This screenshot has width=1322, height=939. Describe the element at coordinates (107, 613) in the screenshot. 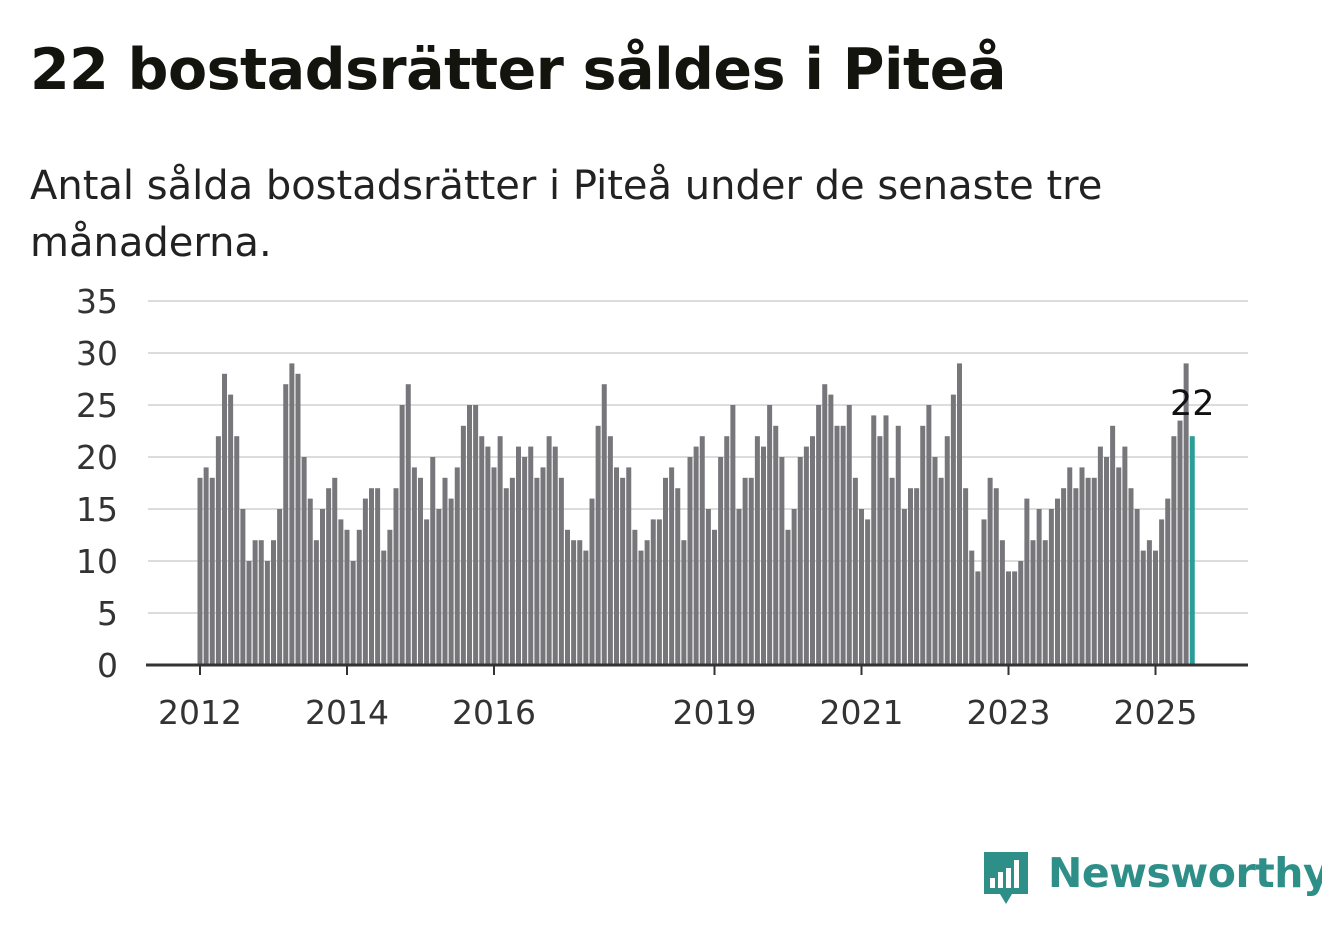

I see `y-tick-label: 5` at that location.